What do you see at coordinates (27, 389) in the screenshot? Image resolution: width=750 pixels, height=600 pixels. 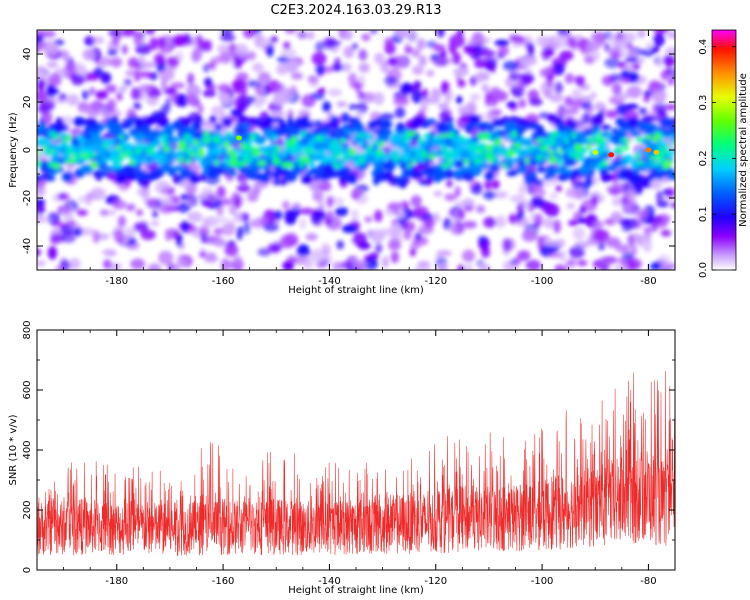 I see `y-tick-label: 600` at bounding box center [27, 389].